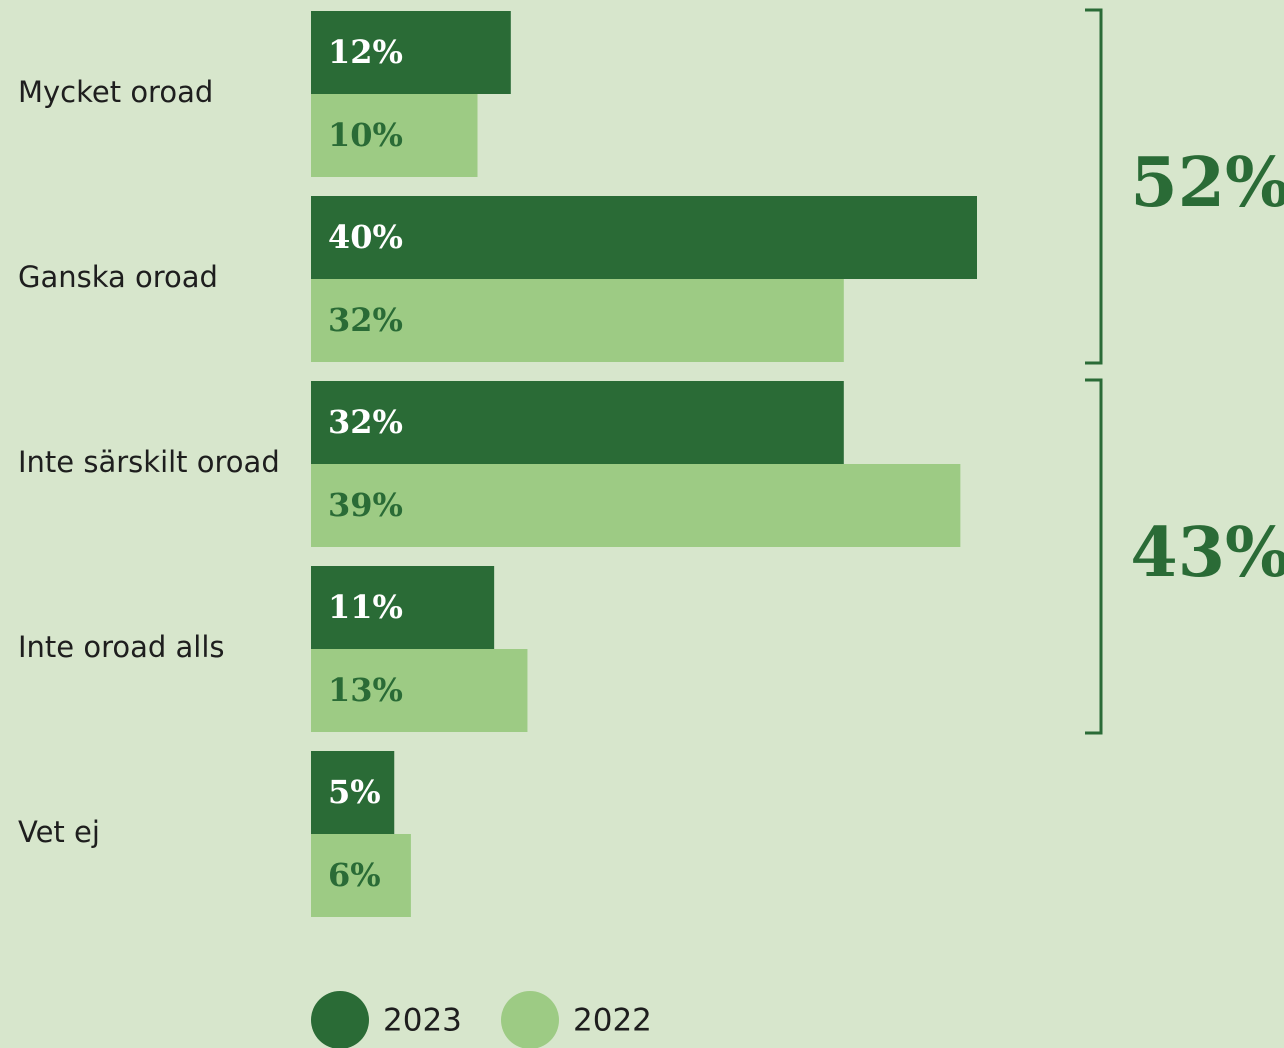 The image size is (1284, 1048). I want to click on bar-2023-inte-oroad-alls, so click(403, 607).